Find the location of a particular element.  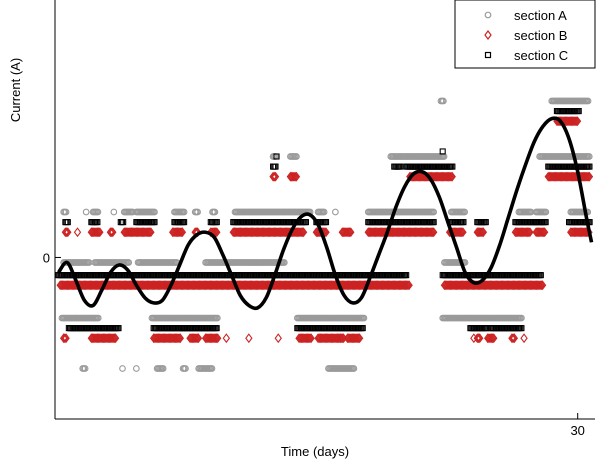

x-axis-title: Time (days) is located at coordinates (315, 451).